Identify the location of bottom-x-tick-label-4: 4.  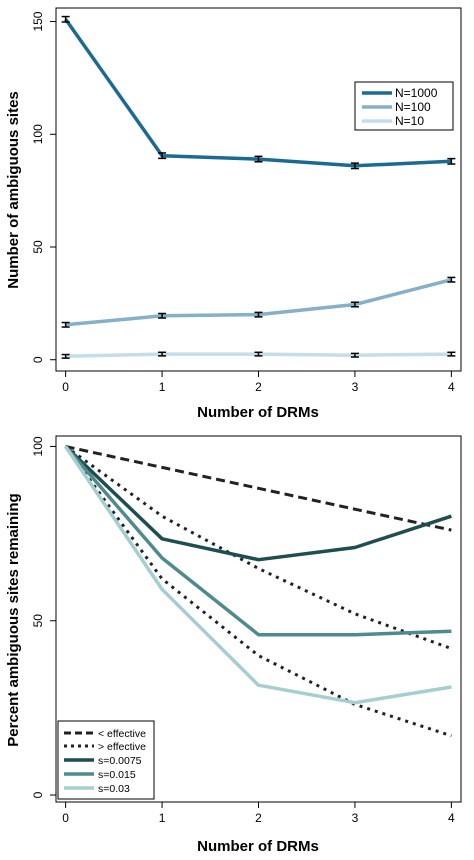
(451, 818).